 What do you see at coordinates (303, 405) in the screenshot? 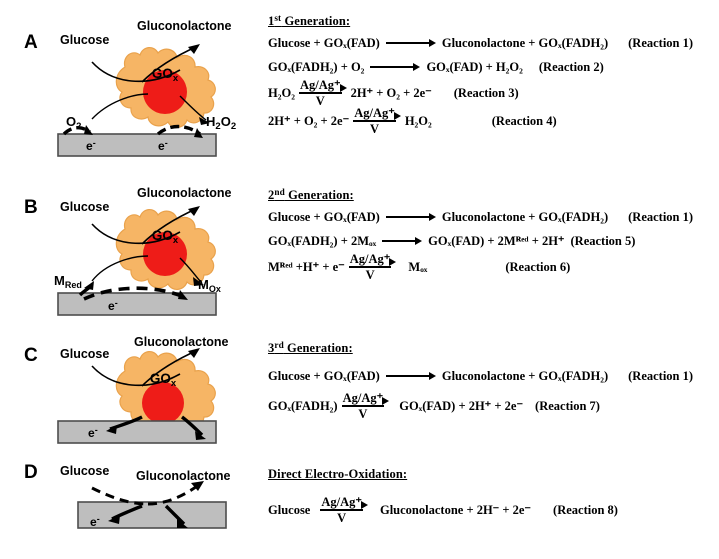
I see `equation-left: GOₓ(FADH₂)` at bounding box center [303, 405].